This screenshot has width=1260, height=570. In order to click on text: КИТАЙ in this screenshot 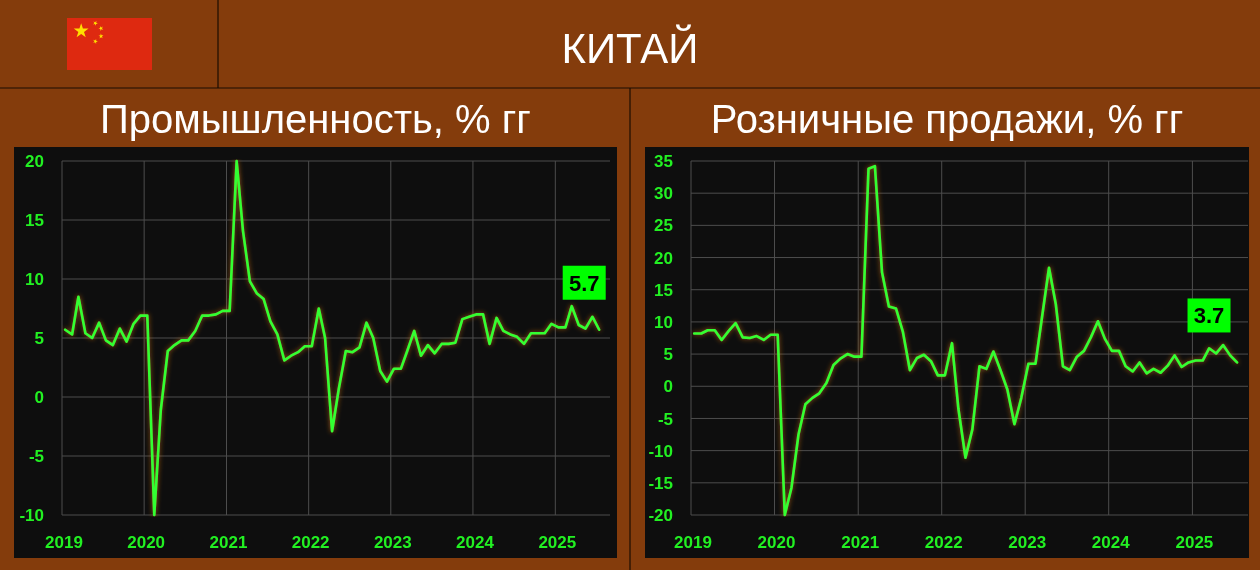, I will do `click(630, 48)`.